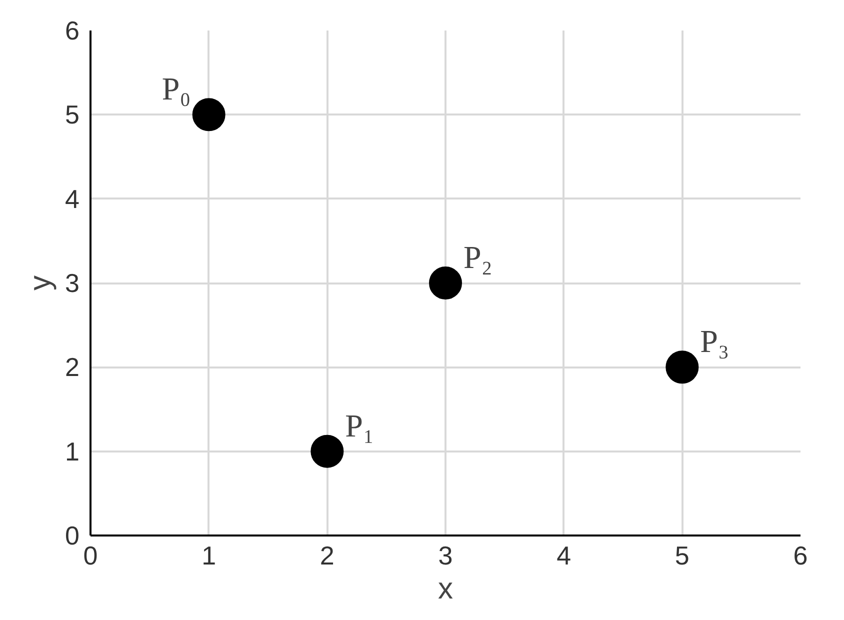 The image size is (844, 620). Describe the element at coordinates (176, 88) in the screenshot. I see `annotation: P₀` at that location.